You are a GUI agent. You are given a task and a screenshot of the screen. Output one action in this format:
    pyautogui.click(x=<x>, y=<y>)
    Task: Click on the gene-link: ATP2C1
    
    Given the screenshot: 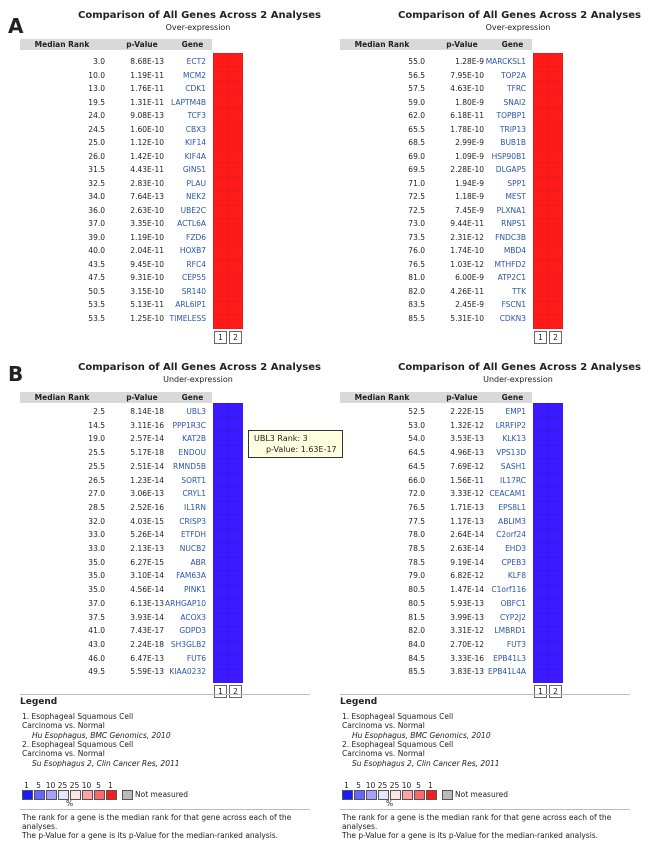 What is the action you would take?
    pyautogui.click(x=511, y=277)
    